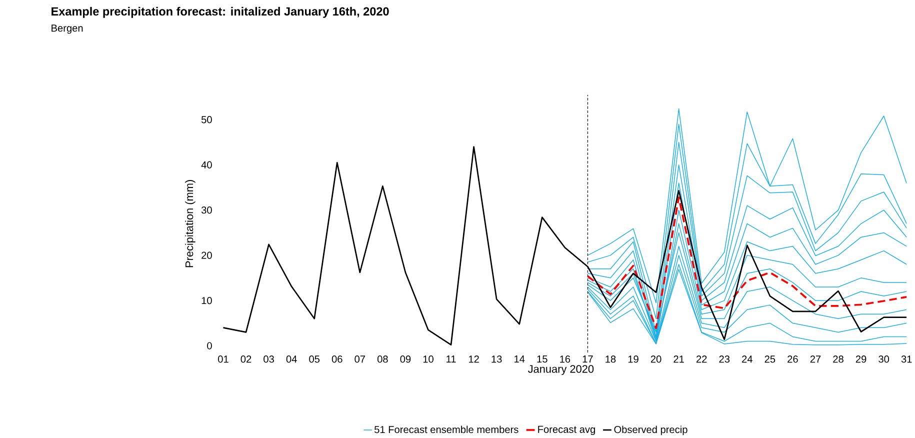  I want to click on x-tick-label: 29, so click(861, 359).